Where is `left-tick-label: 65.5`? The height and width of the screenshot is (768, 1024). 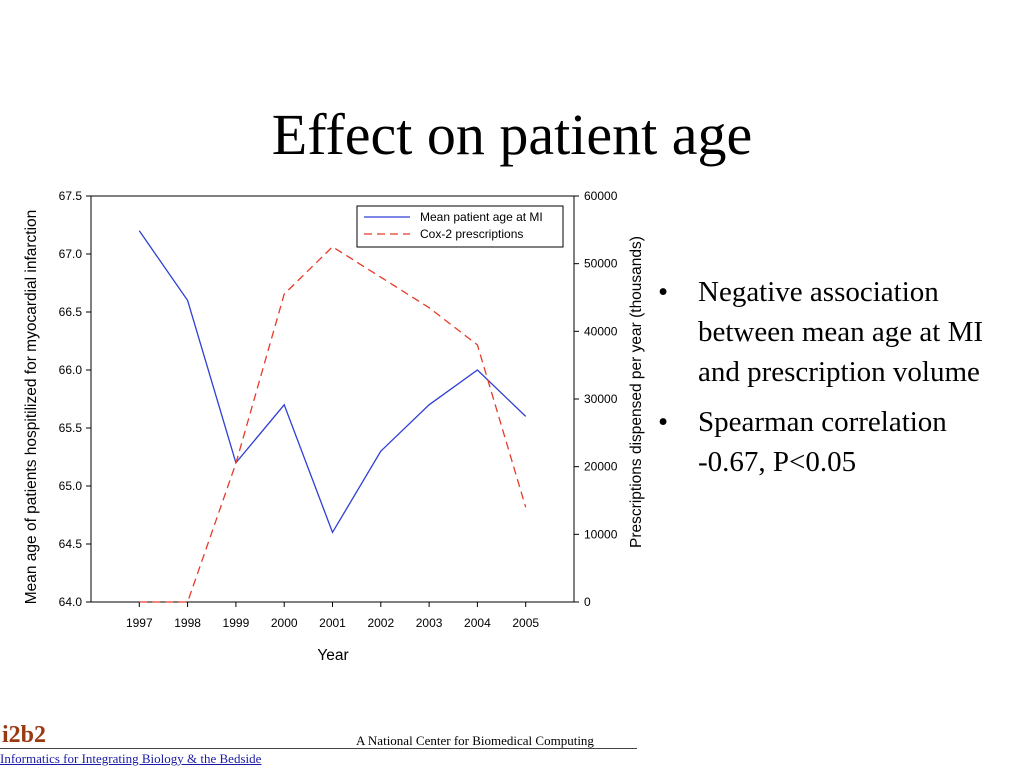 left-tick-label: 65.5 is located at coordinates (71, 428).